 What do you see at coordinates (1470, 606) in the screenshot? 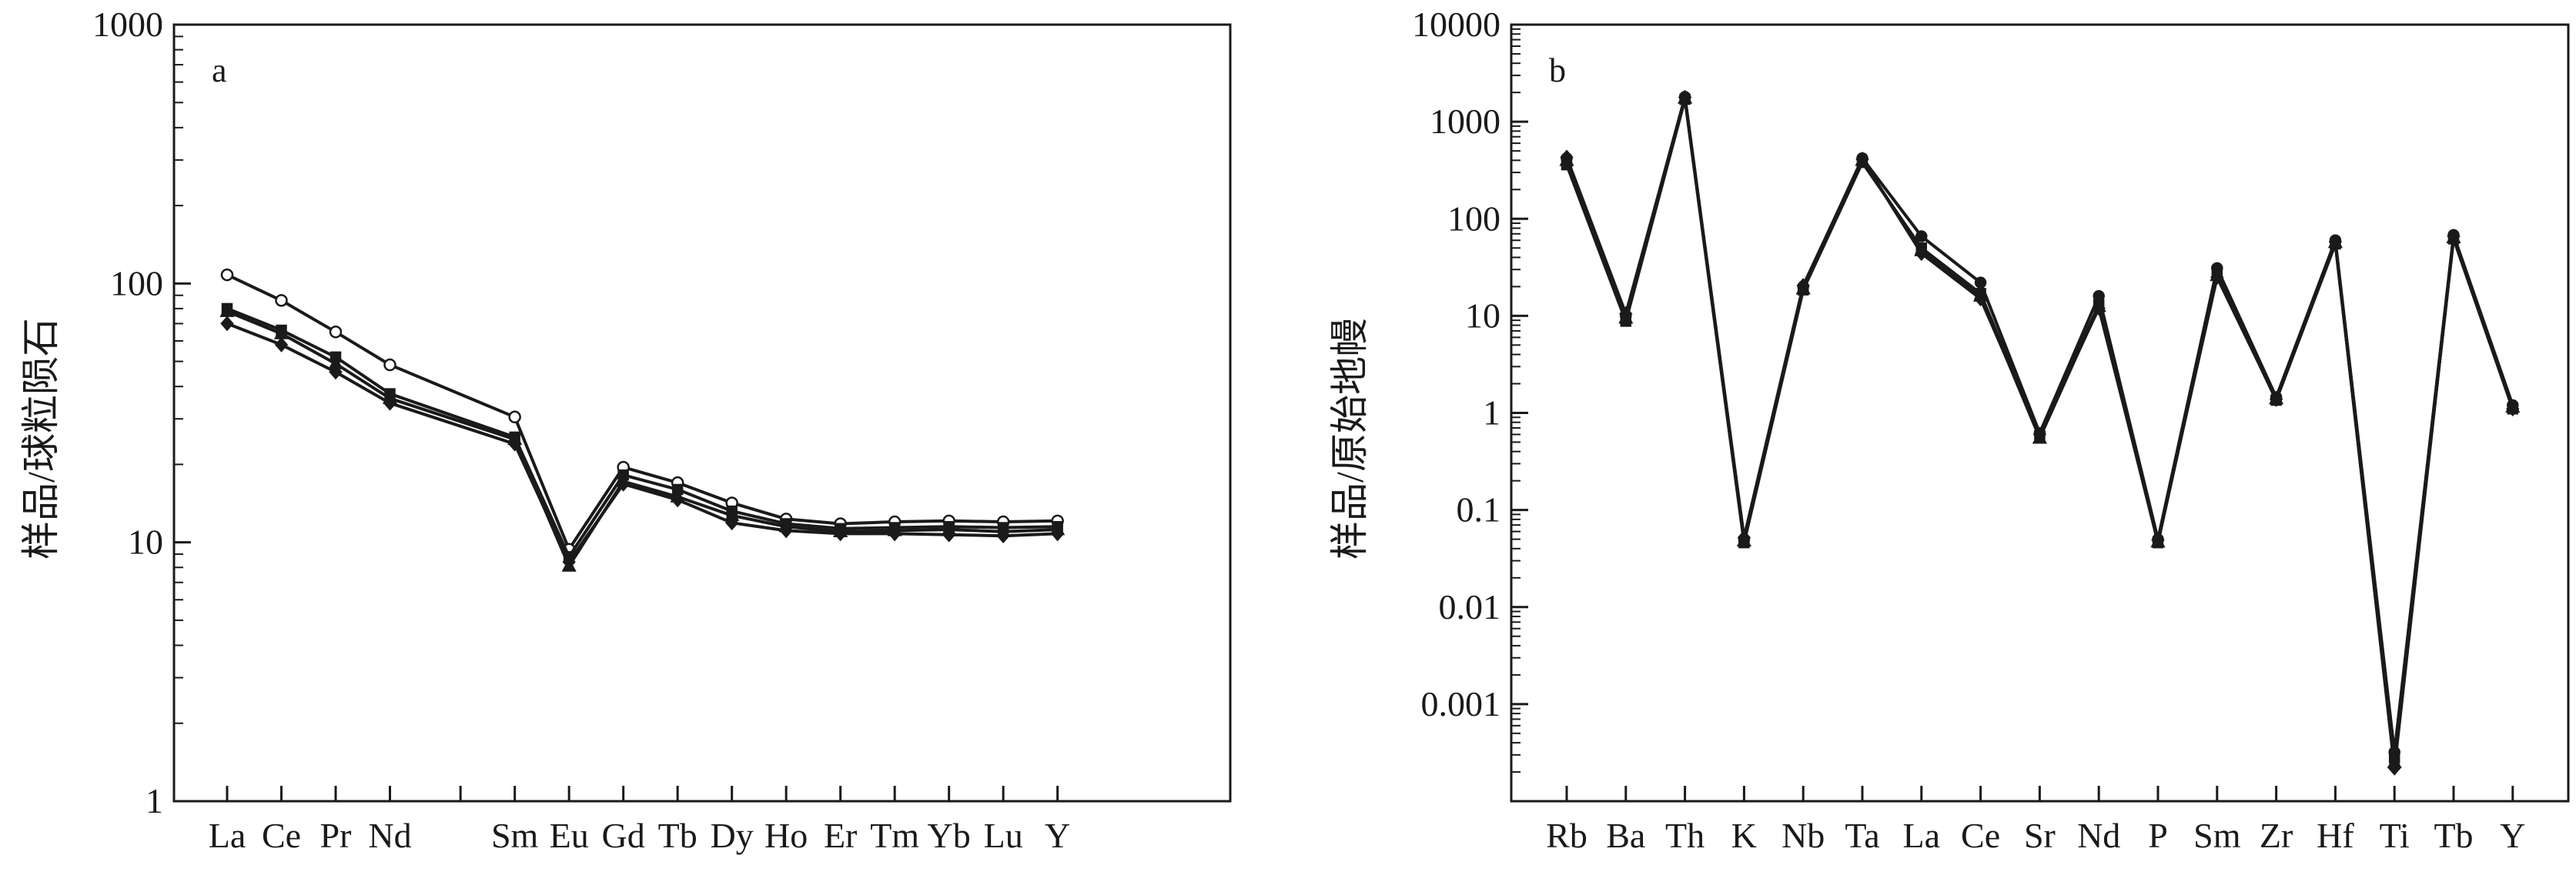
I see `y-tick-label: 0.01` at bounding box center [1470, 606].